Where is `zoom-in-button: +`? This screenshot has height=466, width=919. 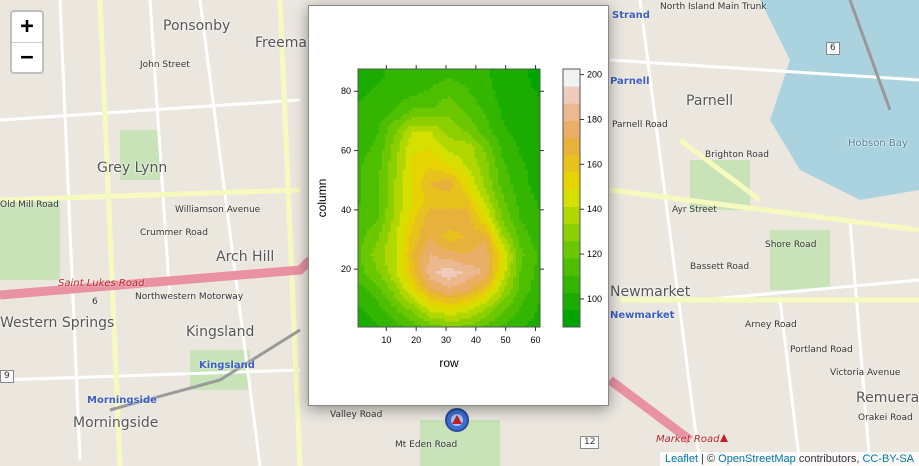 zoom-in-button: + is located at coordinates (27, 26).